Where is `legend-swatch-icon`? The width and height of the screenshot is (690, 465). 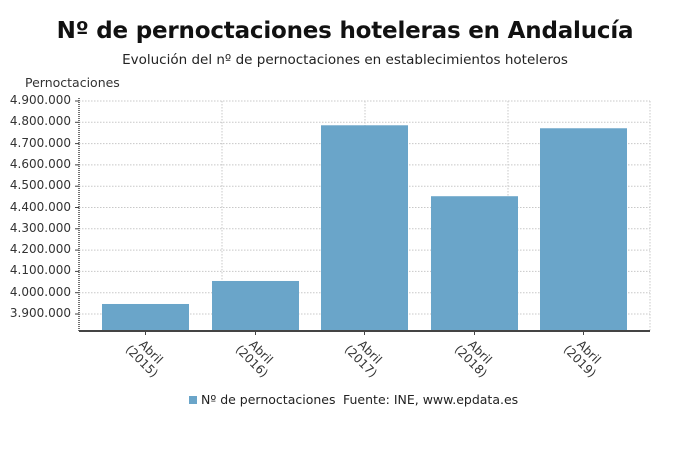 legend-swatch-icon is located at coordinates (193, 399).